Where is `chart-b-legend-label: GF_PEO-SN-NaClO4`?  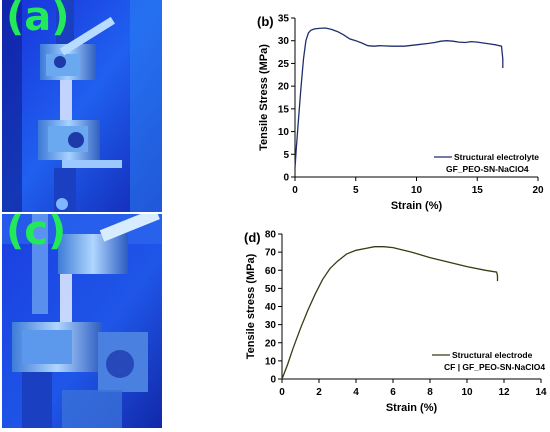
chart-b-legend-label: GF_PEO-SN-NaClO4 is located at coordinates (487, 169).